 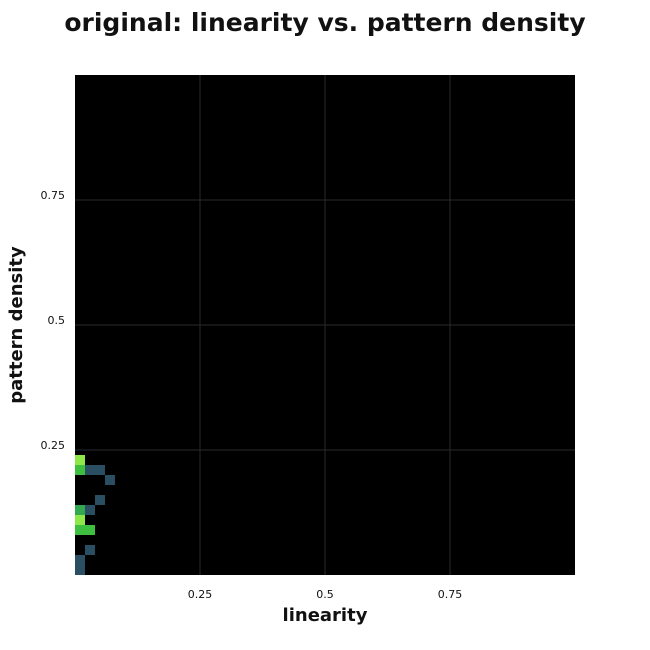 What do you see at coordinates (200, 594) in the screenshot?
I see `x-tick-label: 0.25` at bounding box center [200, 594].